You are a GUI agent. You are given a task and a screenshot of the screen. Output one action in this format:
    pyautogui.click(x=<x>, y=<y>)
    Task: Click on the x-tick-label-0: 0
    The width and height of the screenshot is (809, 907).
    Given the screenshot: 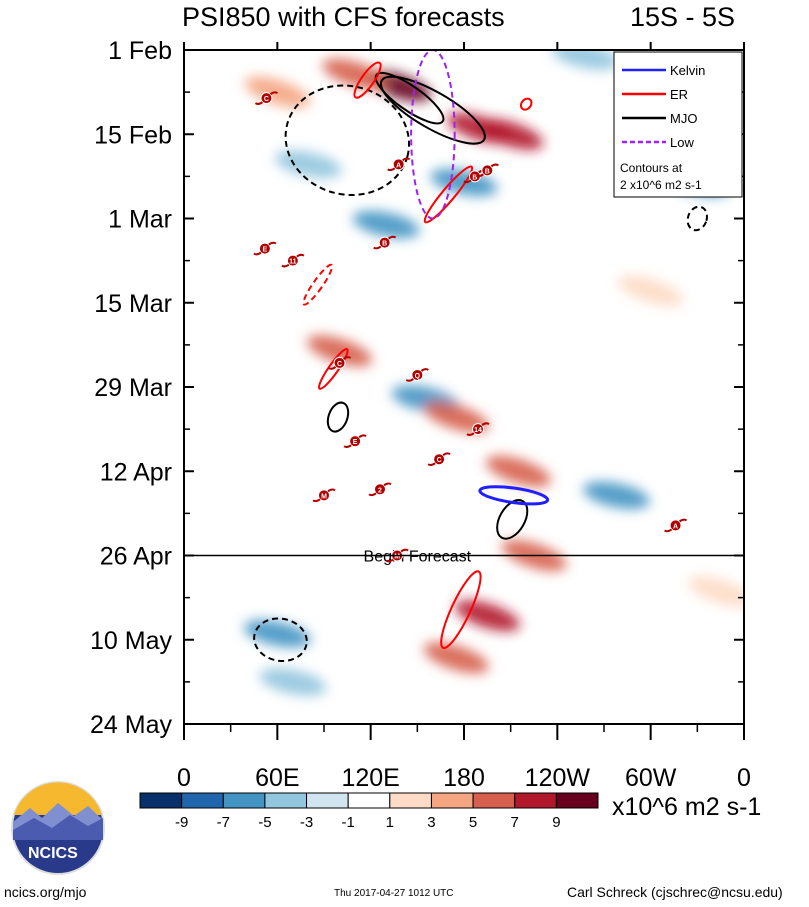 What is the action you would take?
    pyautogui.click(x=184, y=778)
    